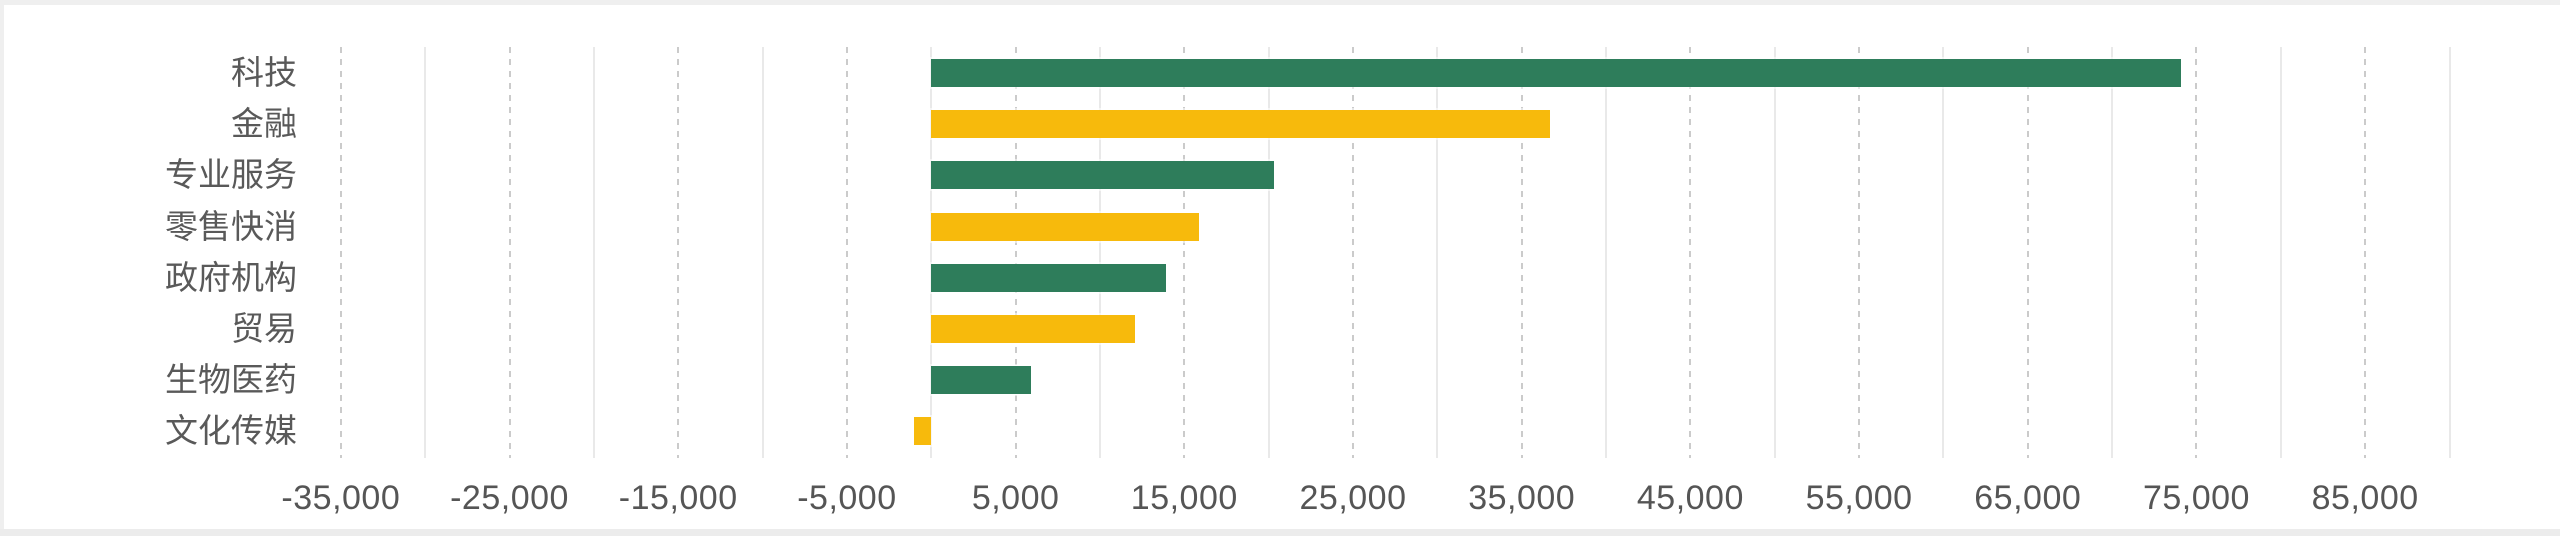 The image size is (2560, 536). Describe the element at coordinates (2365, 498) in the screenshot. I see `x-tick-label: 85,000` at that location.